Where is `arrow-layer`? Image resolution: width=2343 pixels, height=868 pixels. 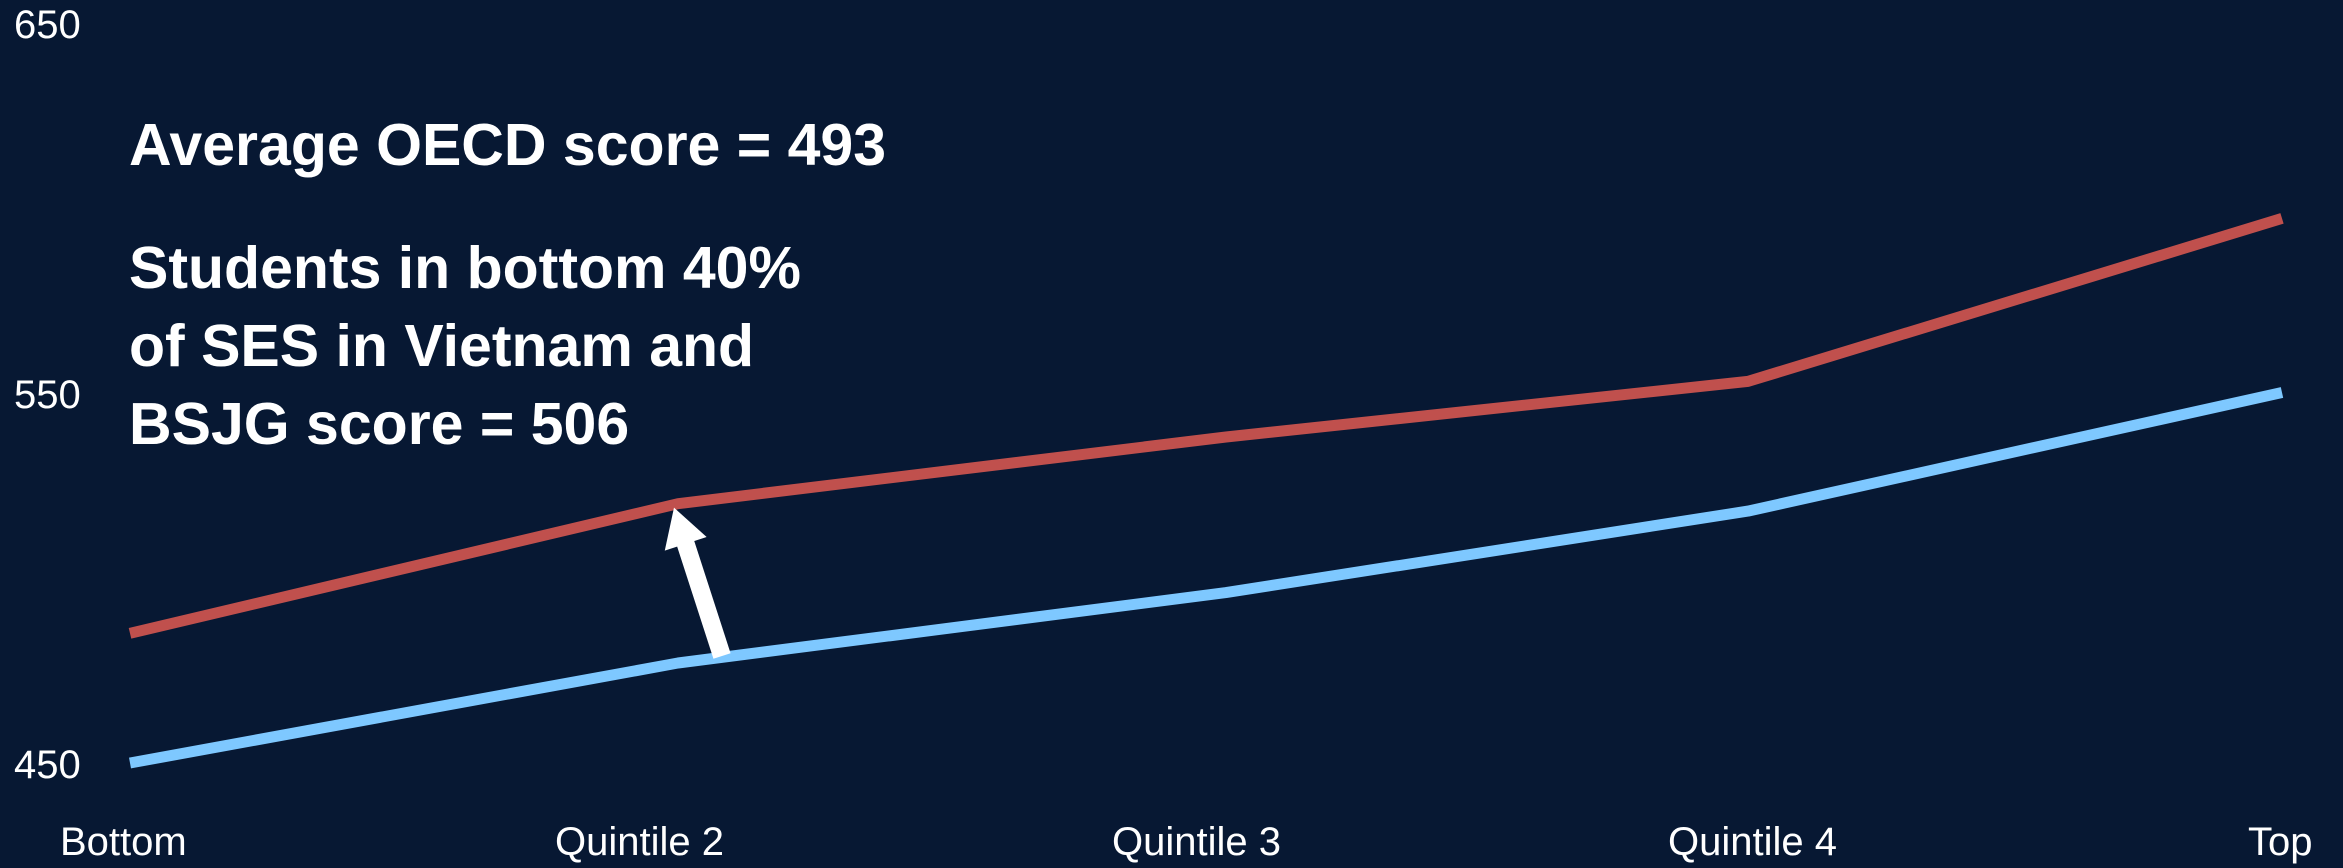 arrow-layer is located at coordinates (697, 583).